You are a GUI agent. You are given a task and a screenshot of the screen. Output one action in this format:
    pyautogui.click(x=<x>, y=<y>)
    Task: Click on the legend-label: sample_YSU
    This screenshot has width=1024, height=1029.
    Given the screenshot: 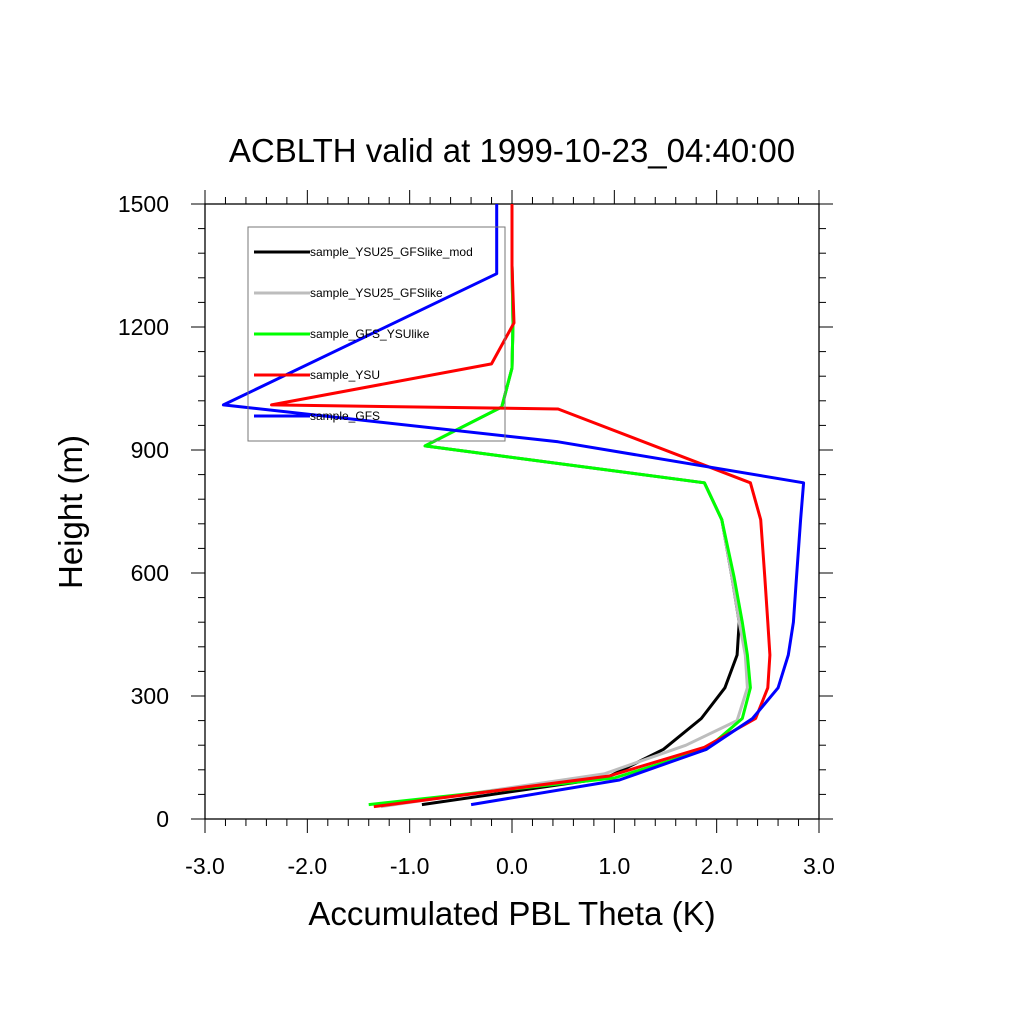 What is the action you would take?
    pyautogui.click(x=345, y=375)
    